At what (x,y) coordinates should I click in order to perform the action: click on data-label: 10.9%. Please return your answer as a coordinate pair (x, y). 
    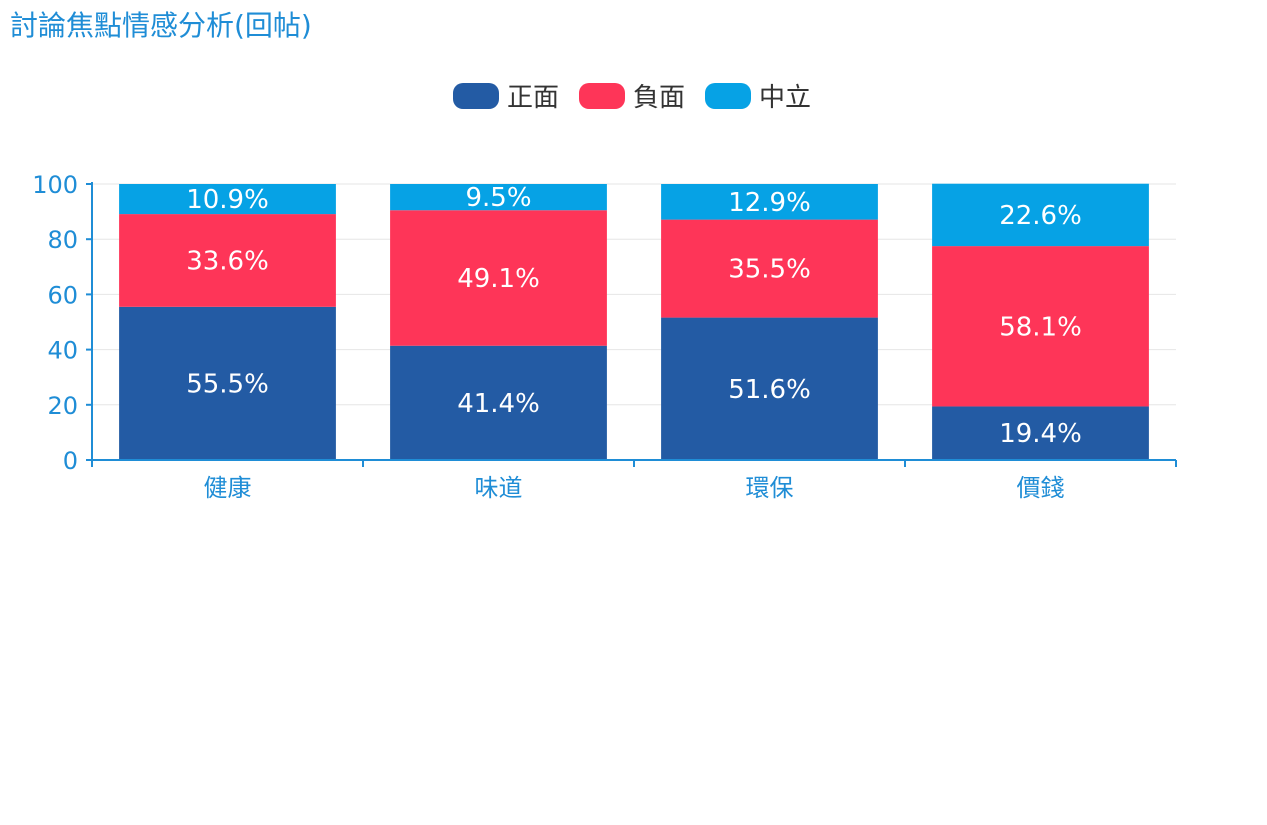
    Looking at the image, I should click on (227, 200).